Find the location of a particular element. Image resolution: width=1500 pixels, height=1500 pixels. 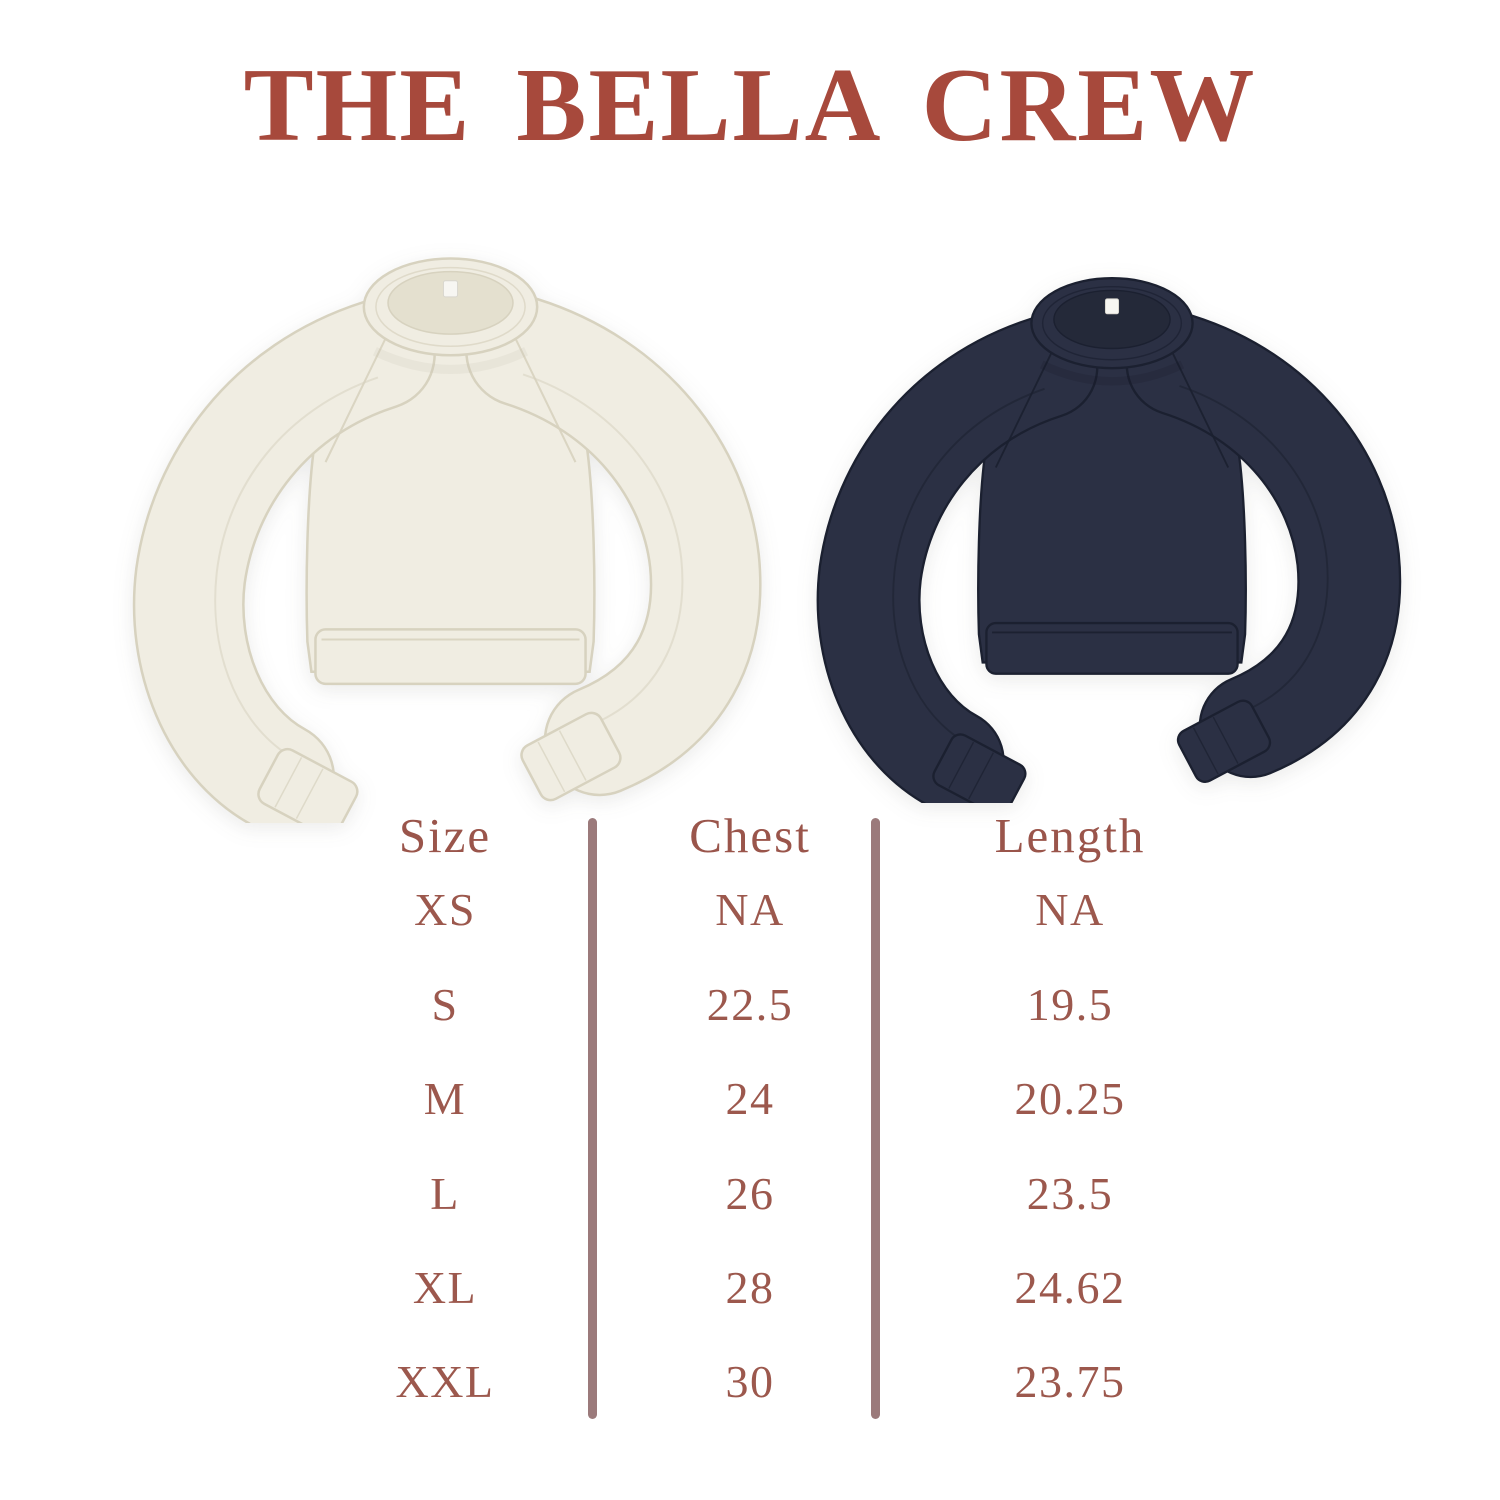

cell-chest: 26 is located at coordinates (750, 1193).